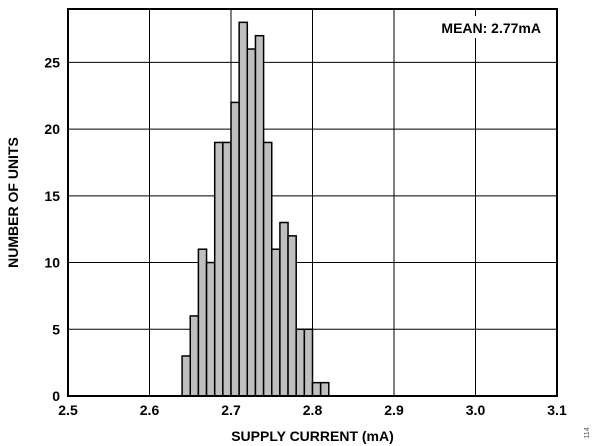  What do you see at coordinates (557, 410) in the screenshot?
I see `x-tick-label: 3.1` at bounding box center [557, 410].